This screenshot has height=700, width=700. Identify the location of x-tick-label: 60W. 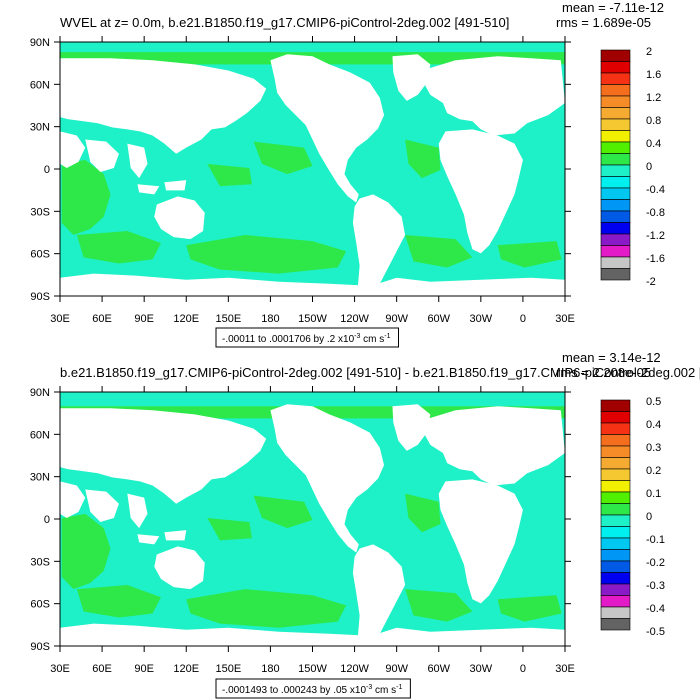
(438, 669).